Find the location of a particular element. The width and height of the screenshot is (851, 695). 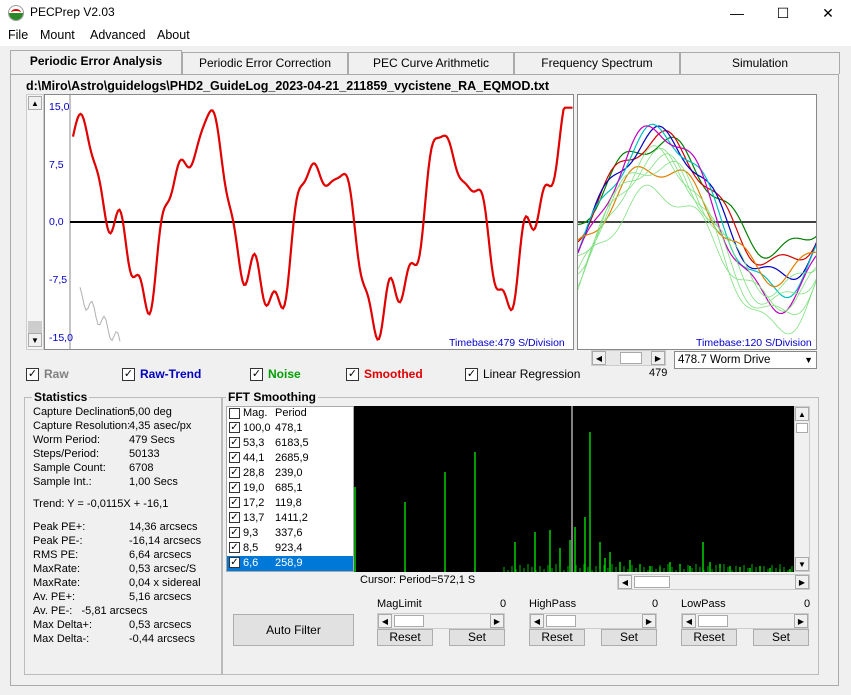

fft-list-item: ✓ 17,2 119,8 is located at coordinates (290, 503).